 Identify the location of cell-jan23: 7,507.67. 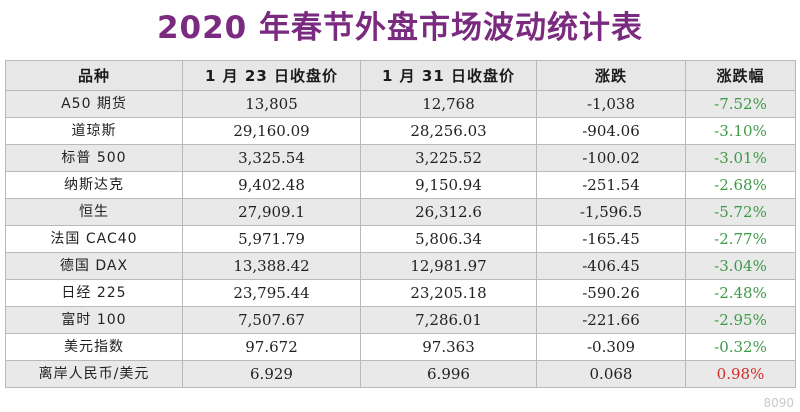
(271, 320).